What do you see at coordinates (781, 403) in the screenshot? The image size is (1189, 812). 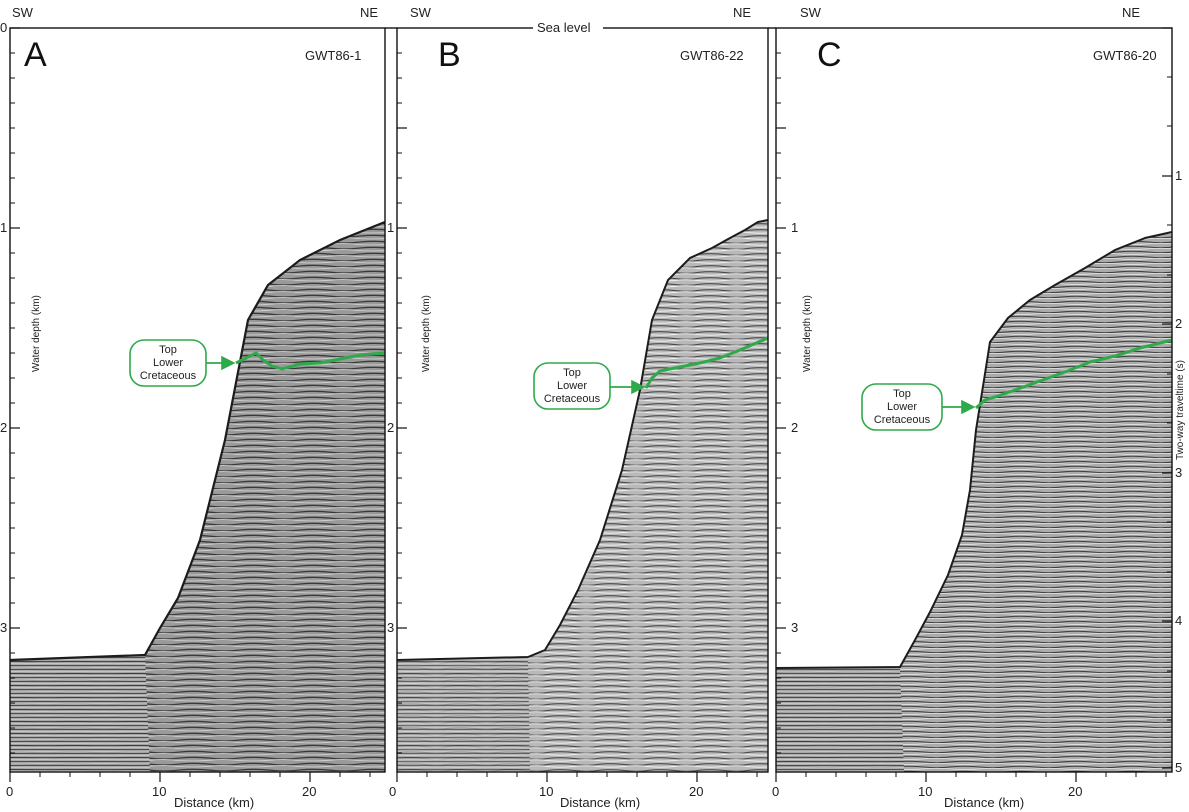 I see `panel-c-depth-axis` at bounding box center [781, 403].